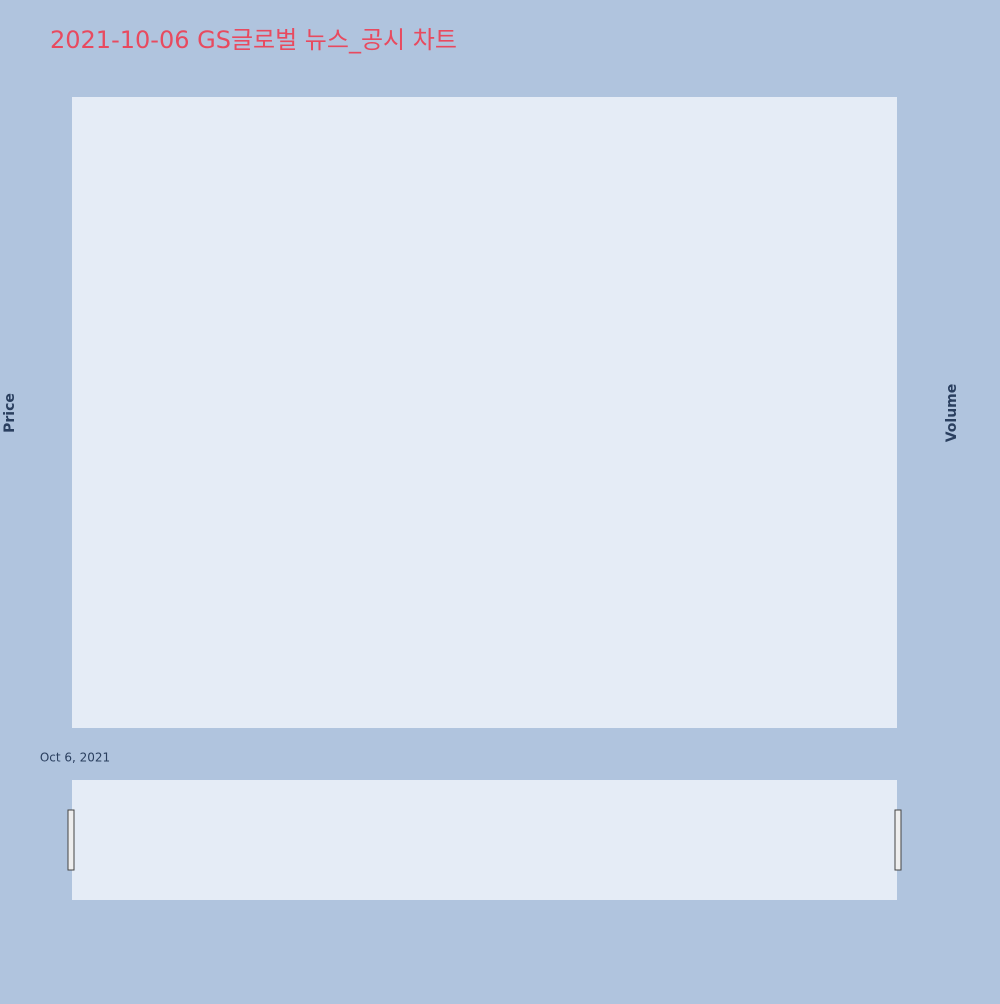 The height and width of the screenshot is (1004, 1000). I want to click on y-axis-title: Price, so click(10, 413).